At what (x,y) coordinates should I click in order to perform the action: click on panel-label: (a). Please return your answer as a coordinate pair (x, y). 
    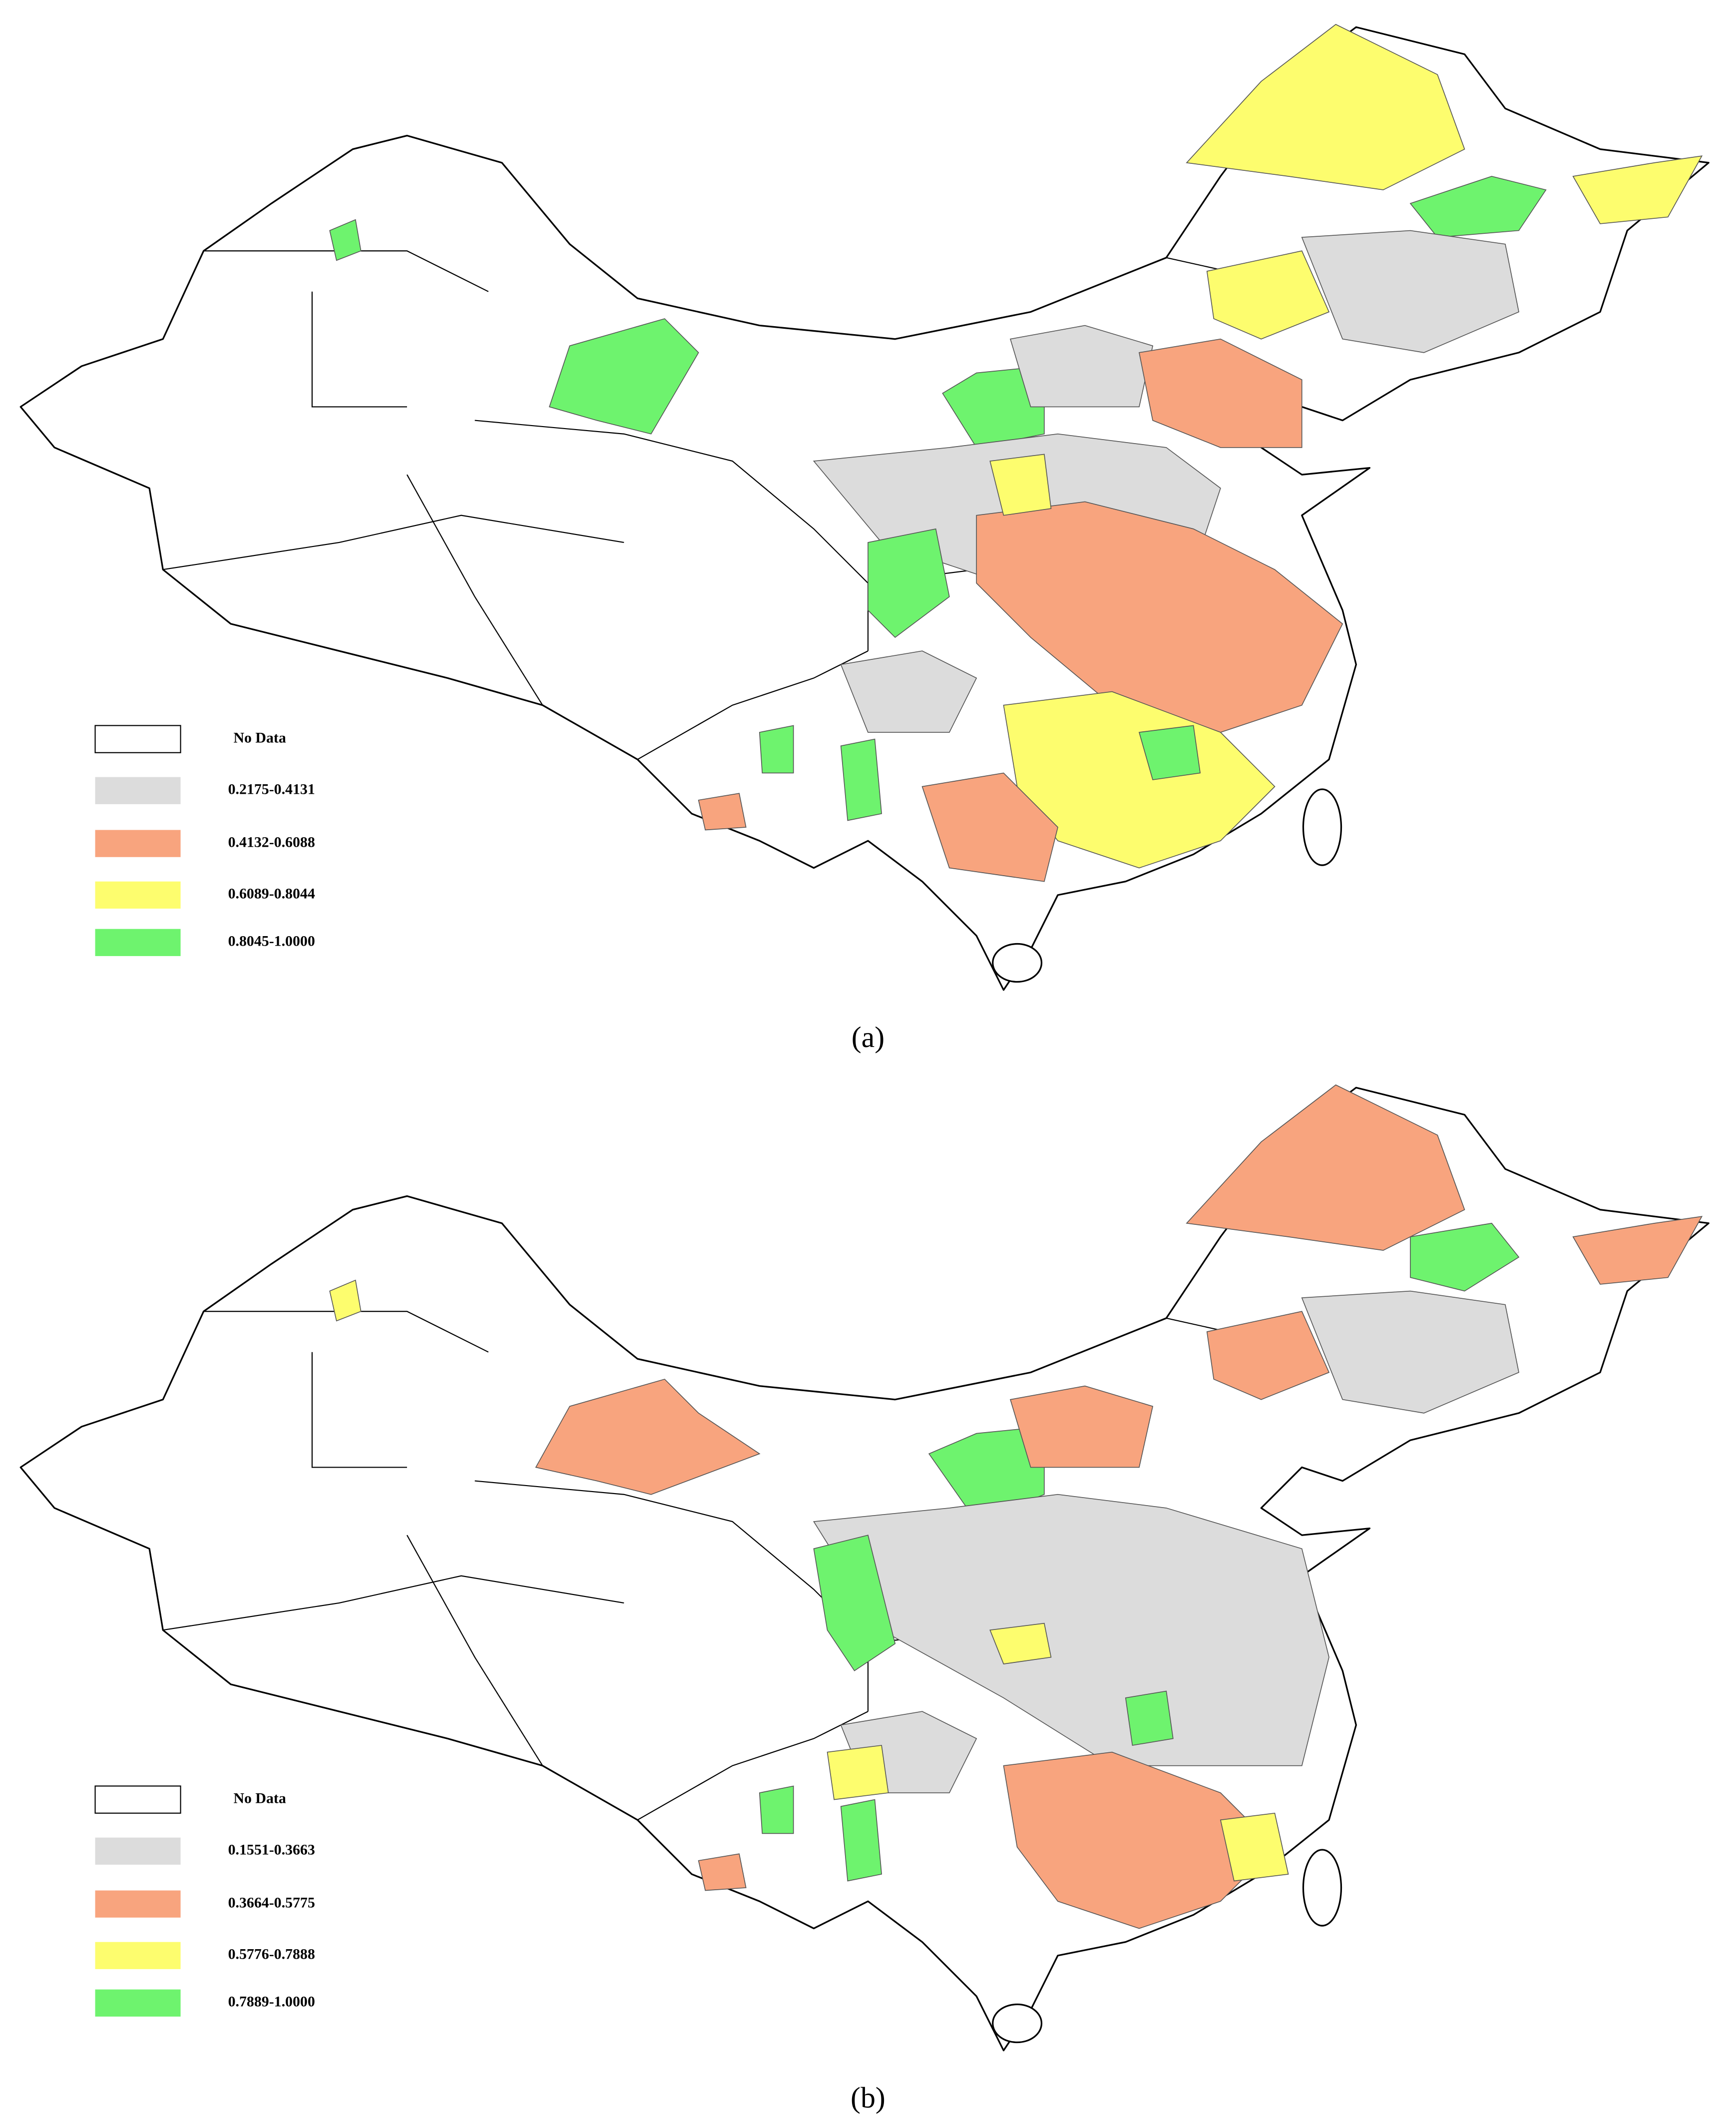
    Looking at the image, I should click on (868, 1038).